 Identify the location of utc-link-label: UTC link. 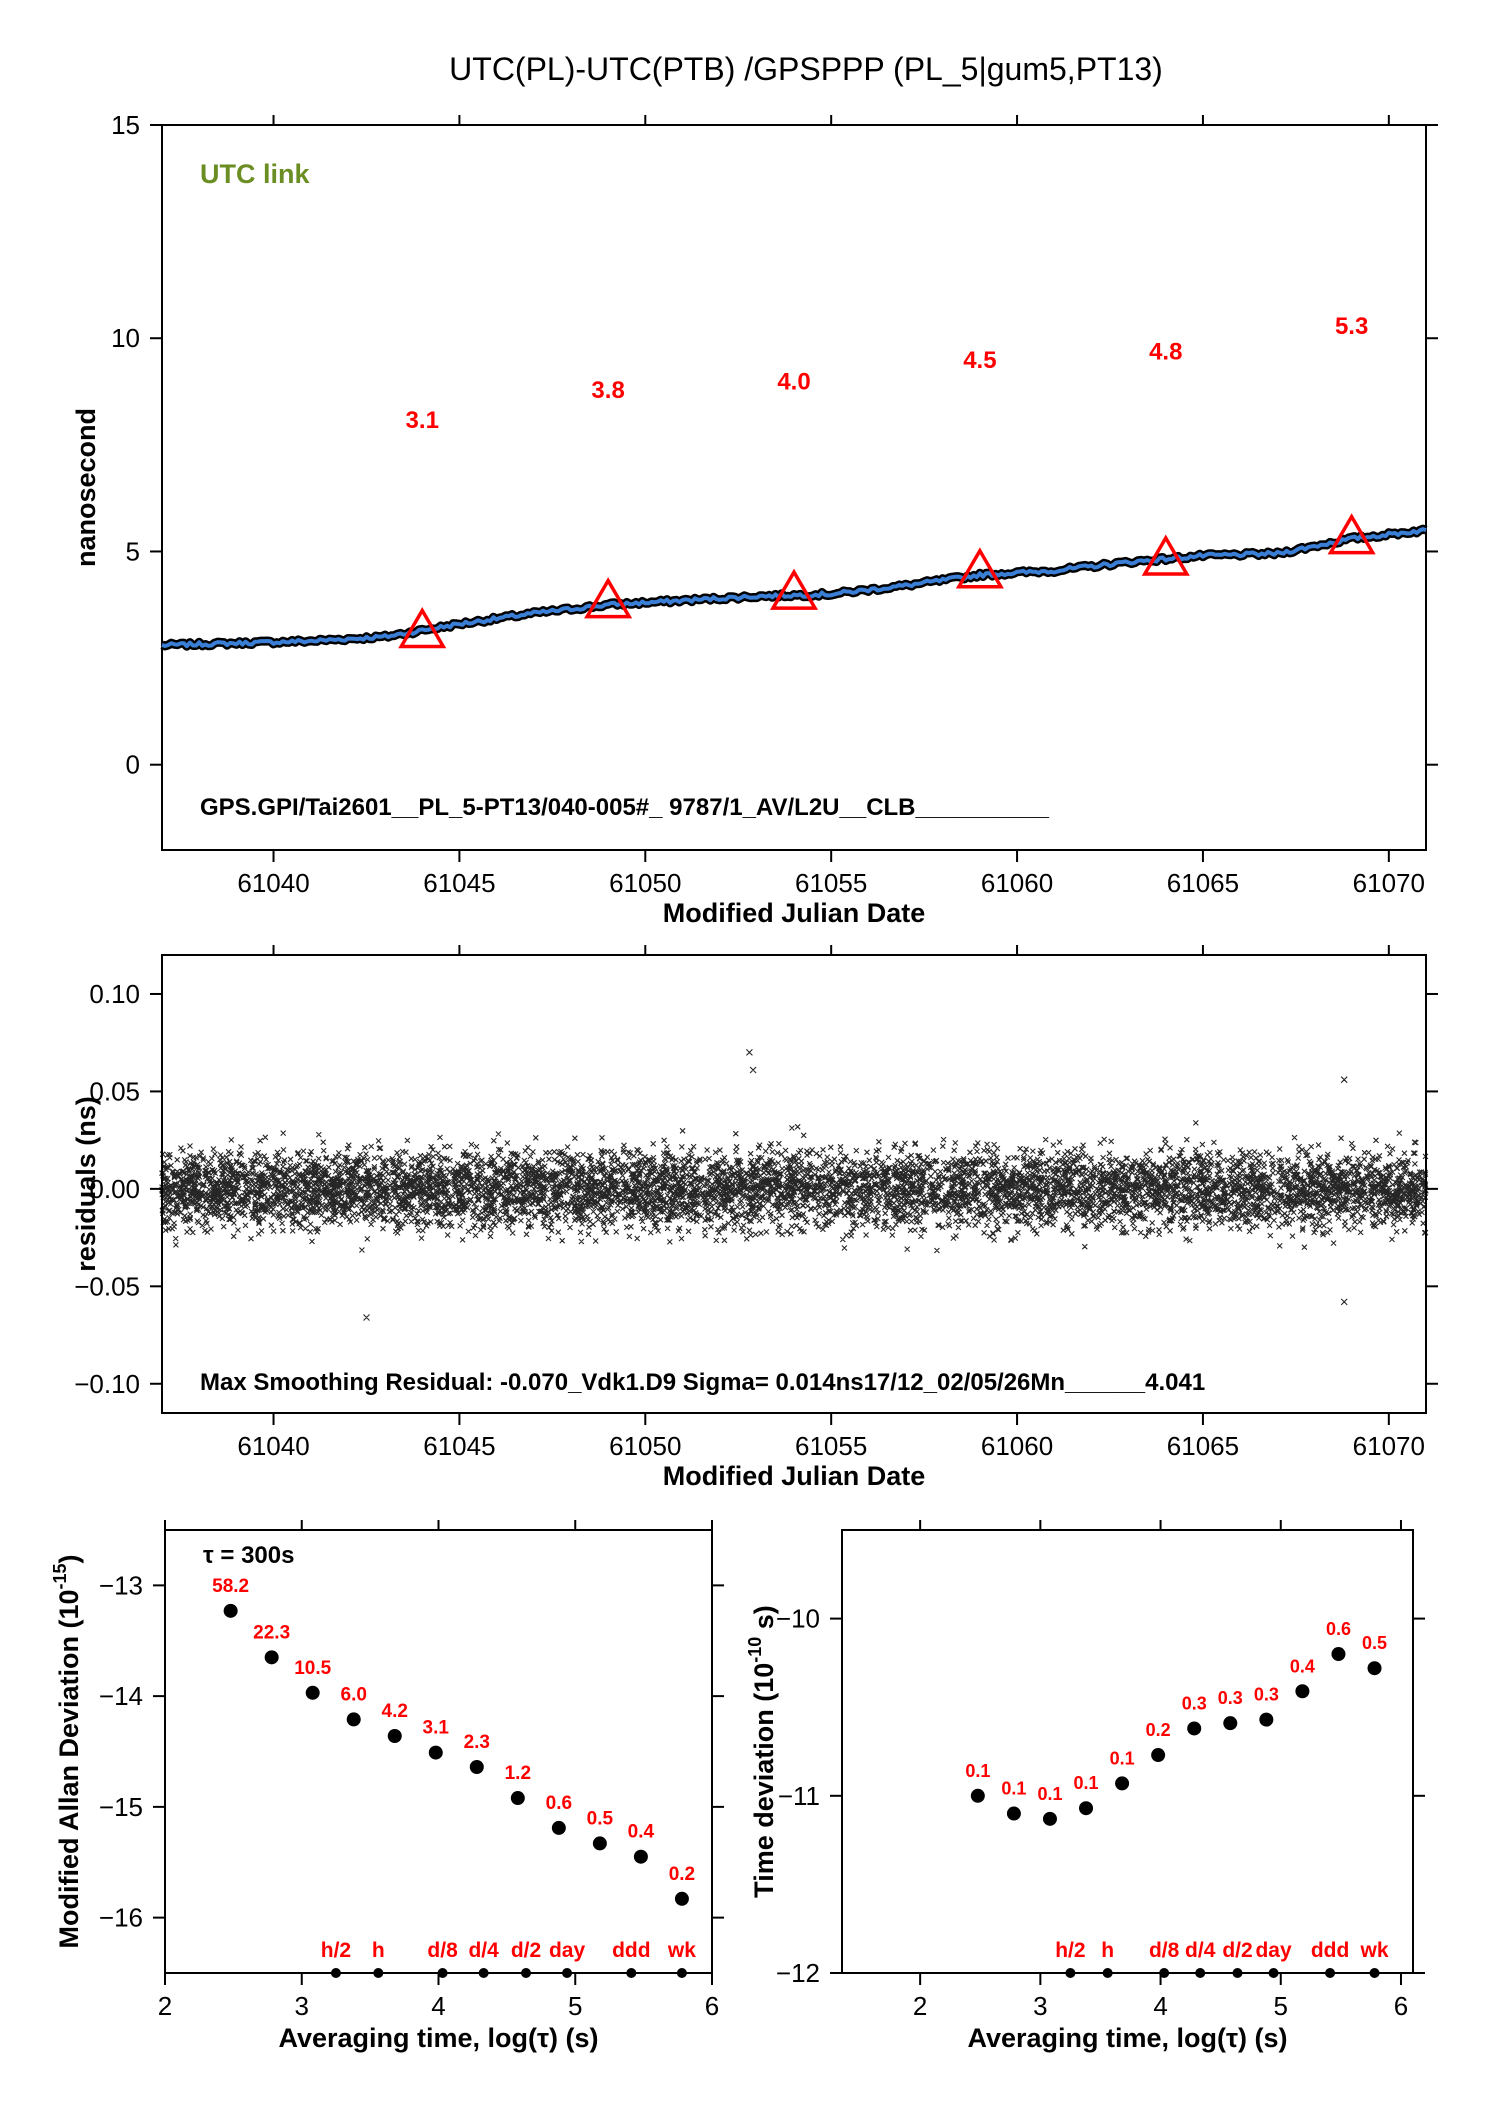
(255, 174).